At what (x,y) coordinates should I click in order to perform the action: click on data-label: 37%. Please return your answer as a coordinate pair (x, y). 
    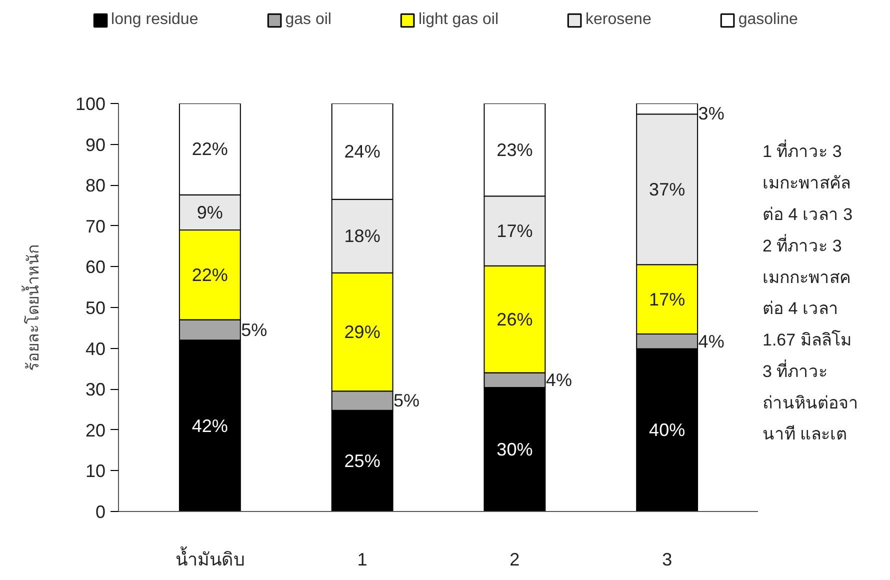
    Looking at the image, I should click on (667, 189).